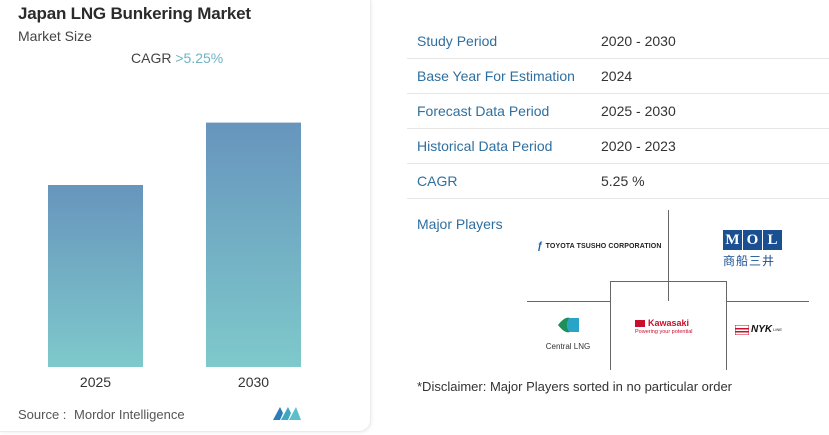 The height and width of the screenshot is (435, 829). Describe the element at coordinates (638, 41) in the screenshot. I see `info-value: 2020 - 2030` at that location.